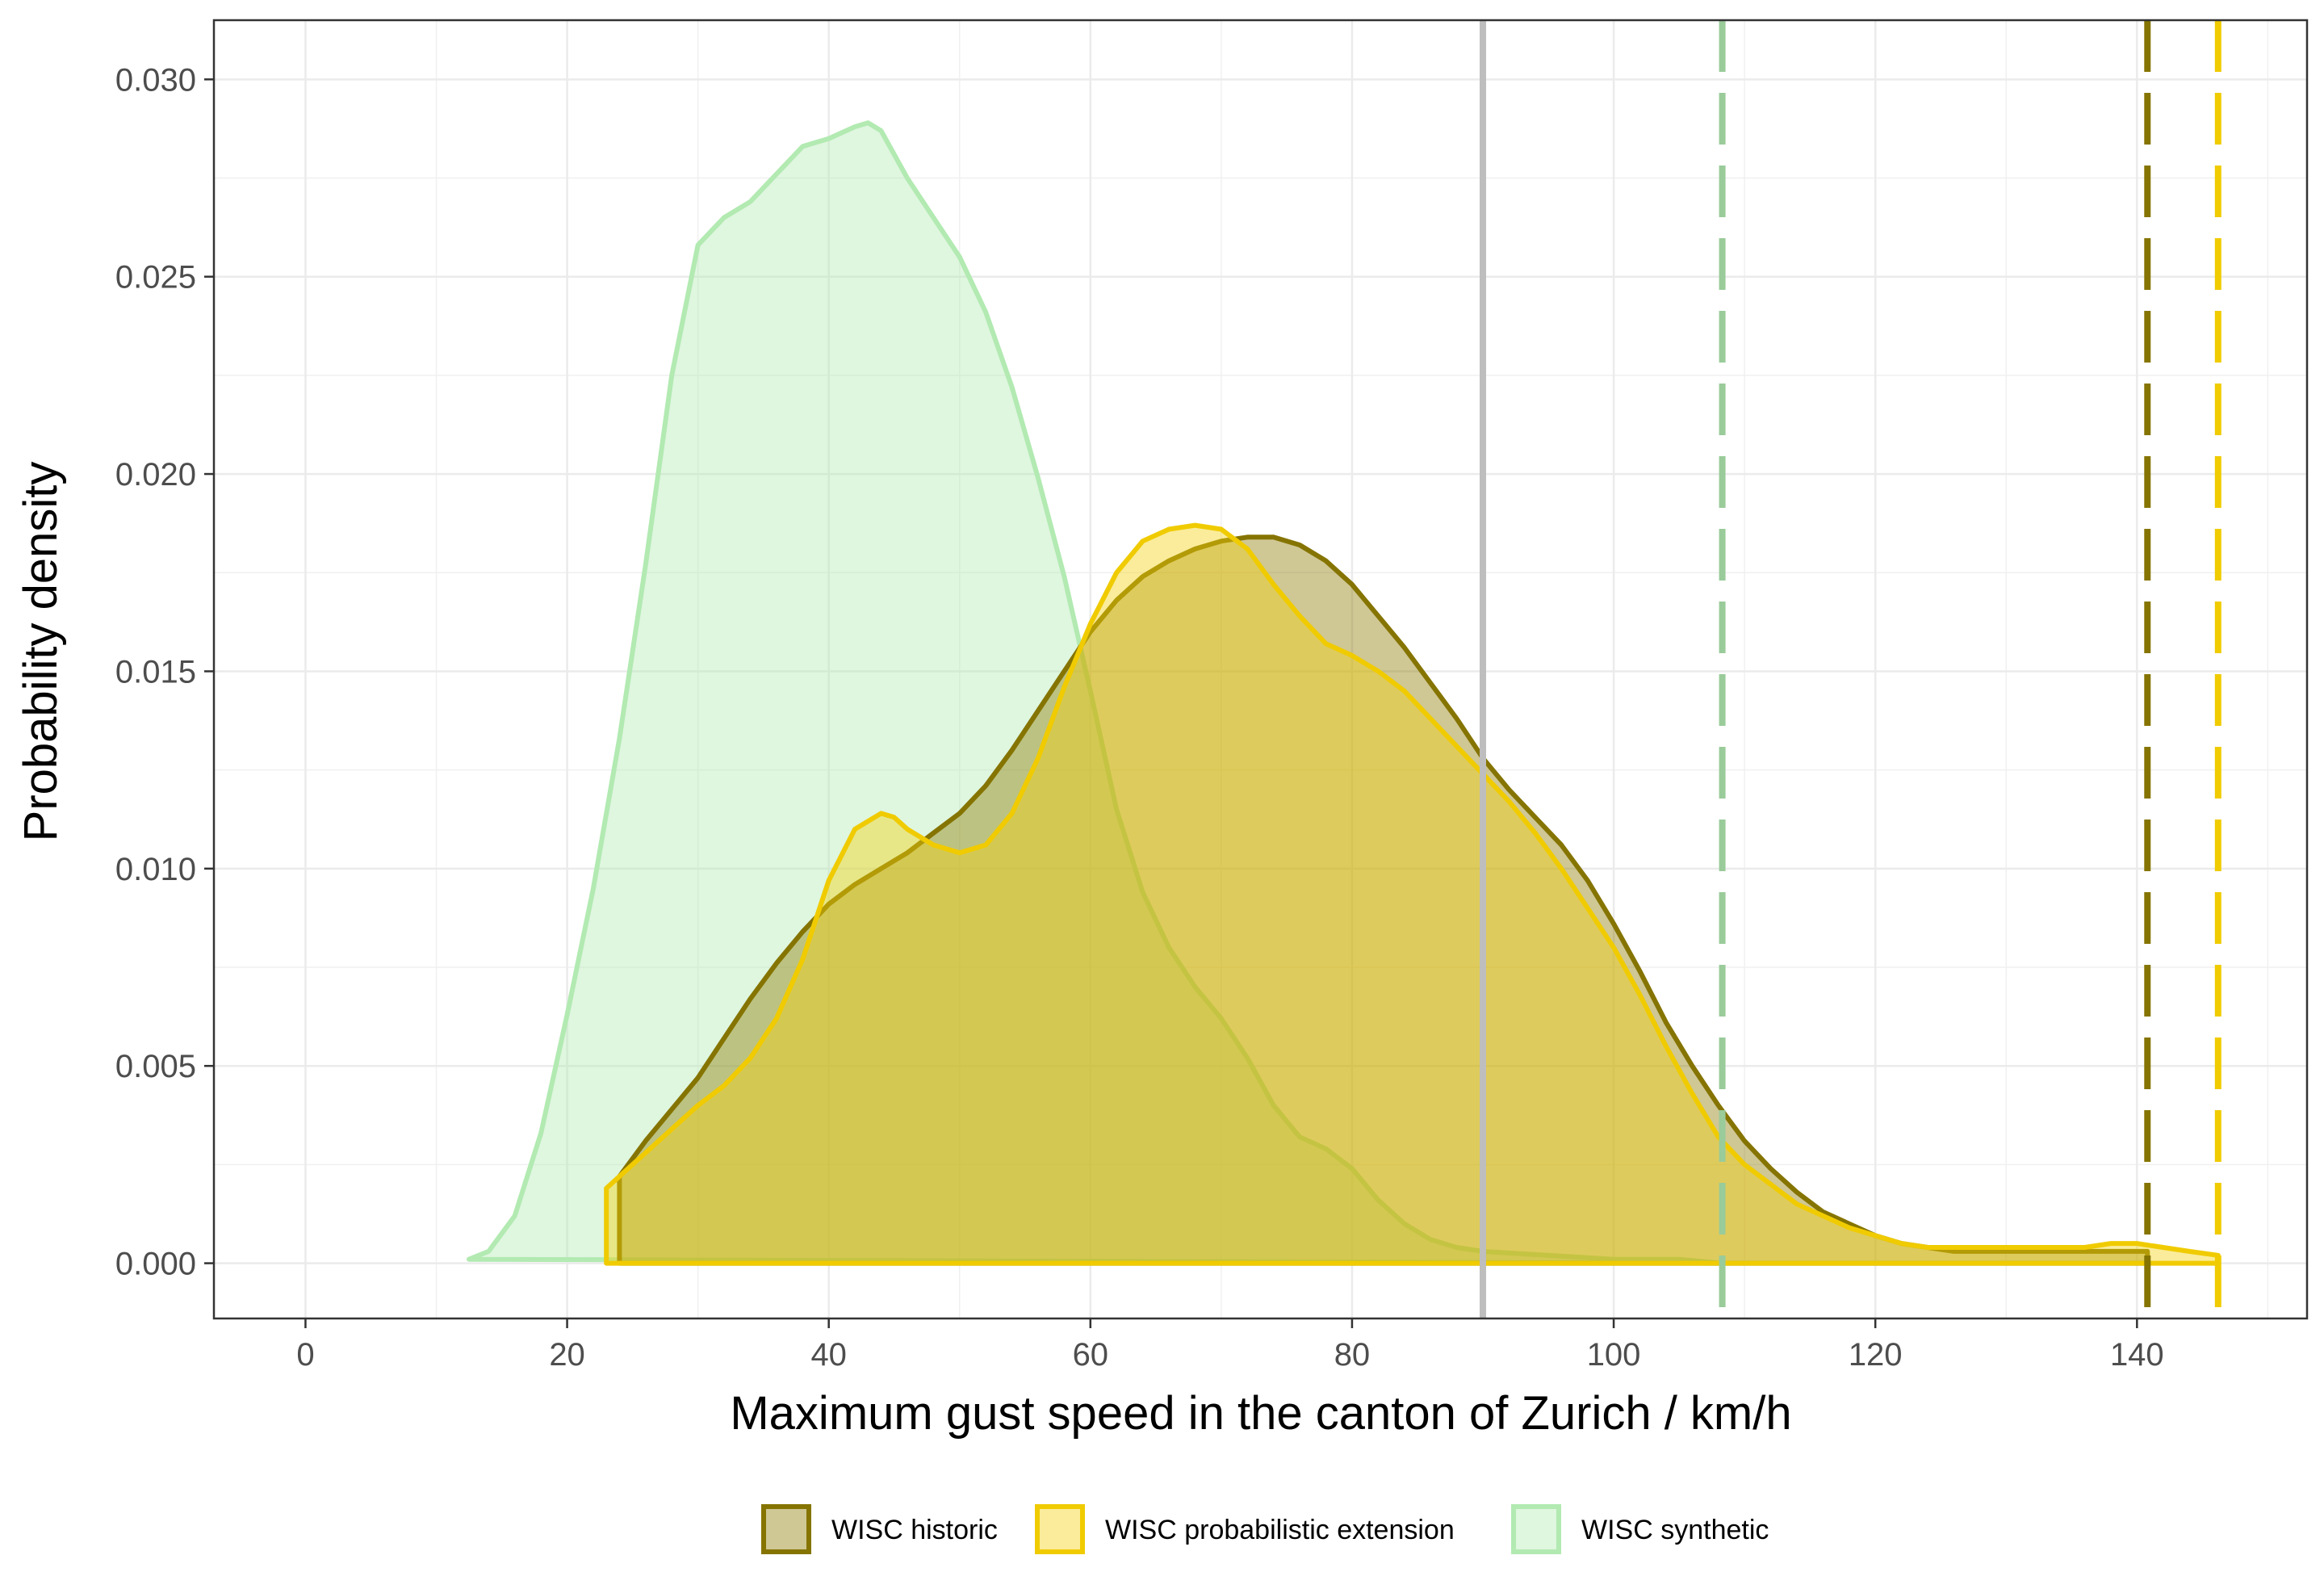 This screenshot has height=1572, width=2324. Describe the element at coordinates (828, 1355) in the screenshot. I see `x-tick-label: 40` at that location.